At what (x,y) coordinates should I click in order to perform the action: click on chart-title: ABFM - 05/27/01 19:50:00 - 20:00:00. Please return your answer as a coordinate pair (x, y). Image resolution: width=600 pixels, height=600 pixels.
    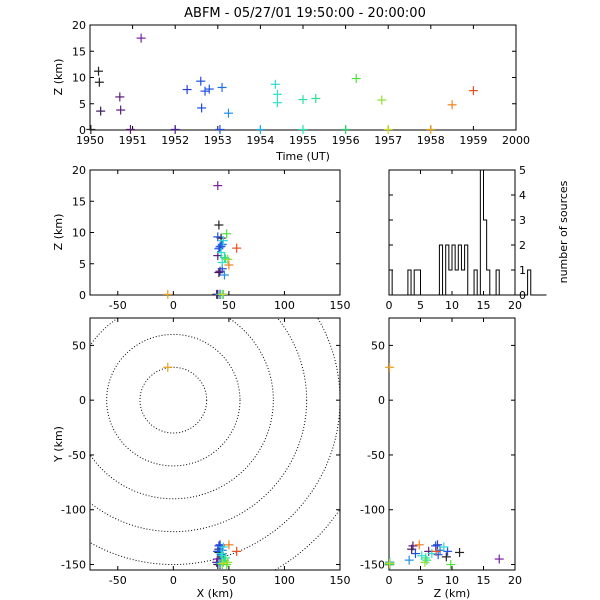
    Looking at the image, I should click on (305, 13).